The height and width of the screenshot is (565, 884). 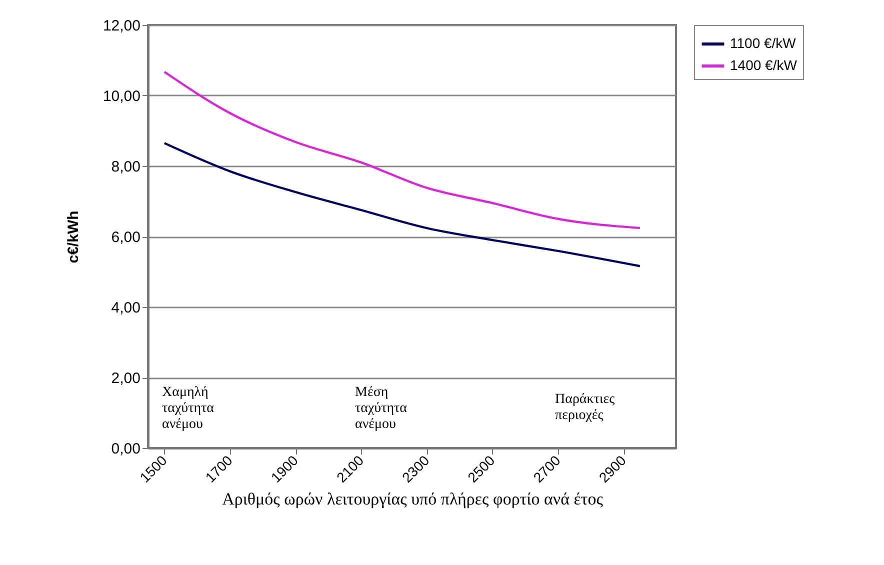 I want to click on y-tick-label: 12,00, so click(x=121, y=26).